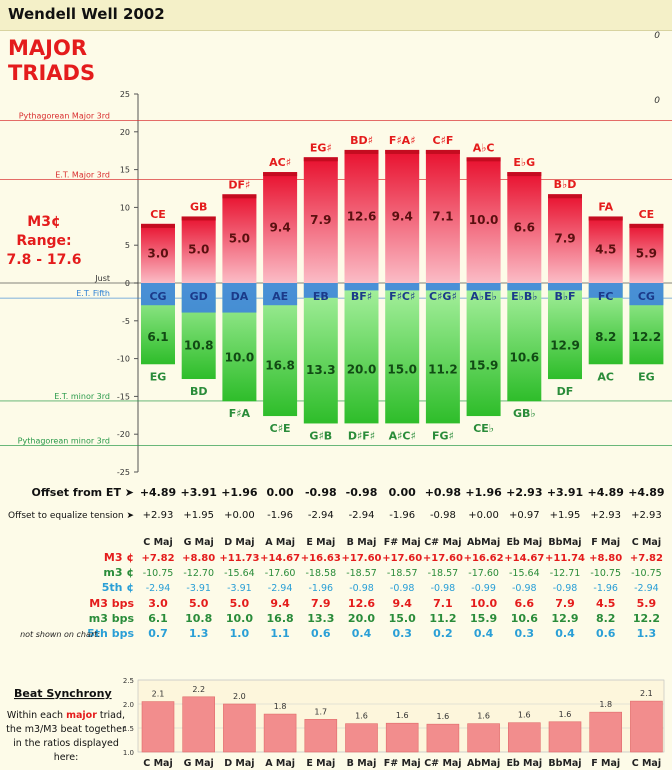  What do you see at coordinates (320, 618) in the screenshot?
I see `table-cell-m3_bps: 13.3` at bounding box center [320, 618].